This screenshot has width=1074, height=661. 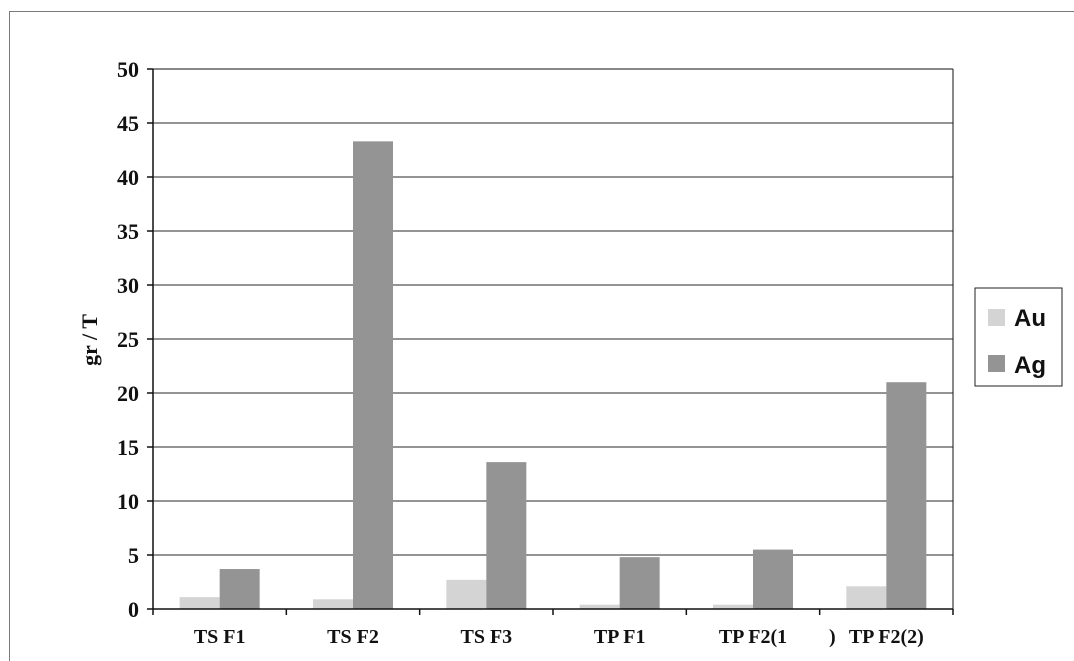 What do you see at coordinates (486, 637) in the screenshot?
I see `x-category-label: TS F3` at bounding box center [486, 637].